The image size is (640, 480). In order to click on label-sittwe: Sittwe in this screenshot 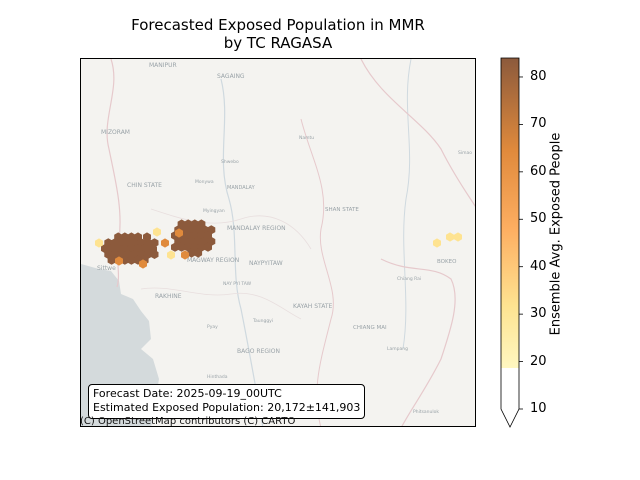, I will do `click(106, 268)`.